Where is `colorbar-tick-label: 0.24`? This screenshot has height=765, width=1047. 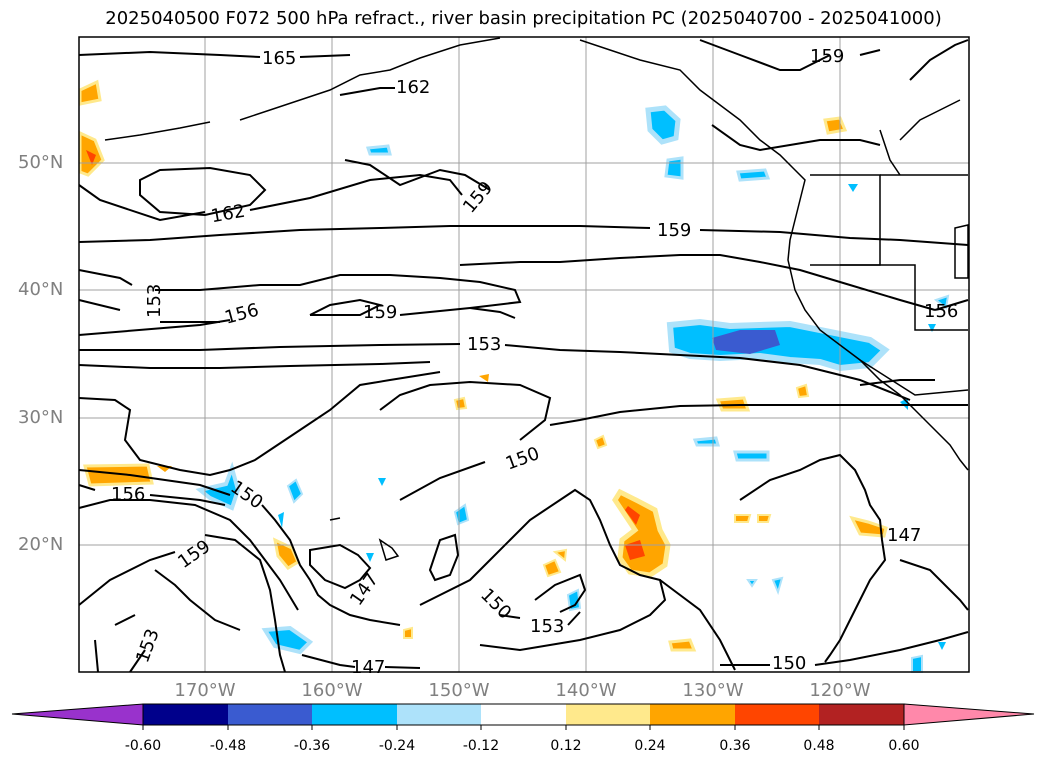
colorbar-tick-label: 0.24 is located at coordinates (650, 746).